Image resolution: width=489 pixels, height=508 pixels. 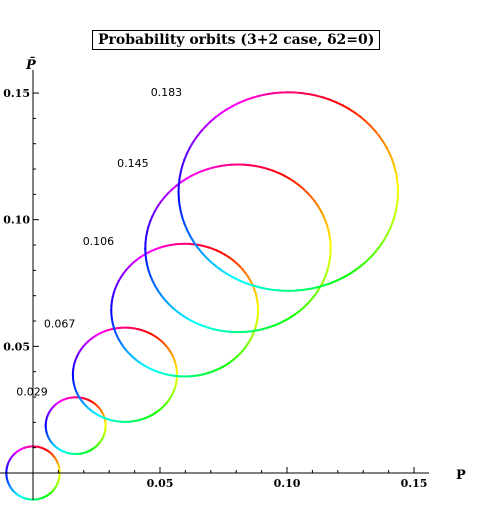 I want to click on orbit-label-1: 0.029, so click(x=32, y=392).